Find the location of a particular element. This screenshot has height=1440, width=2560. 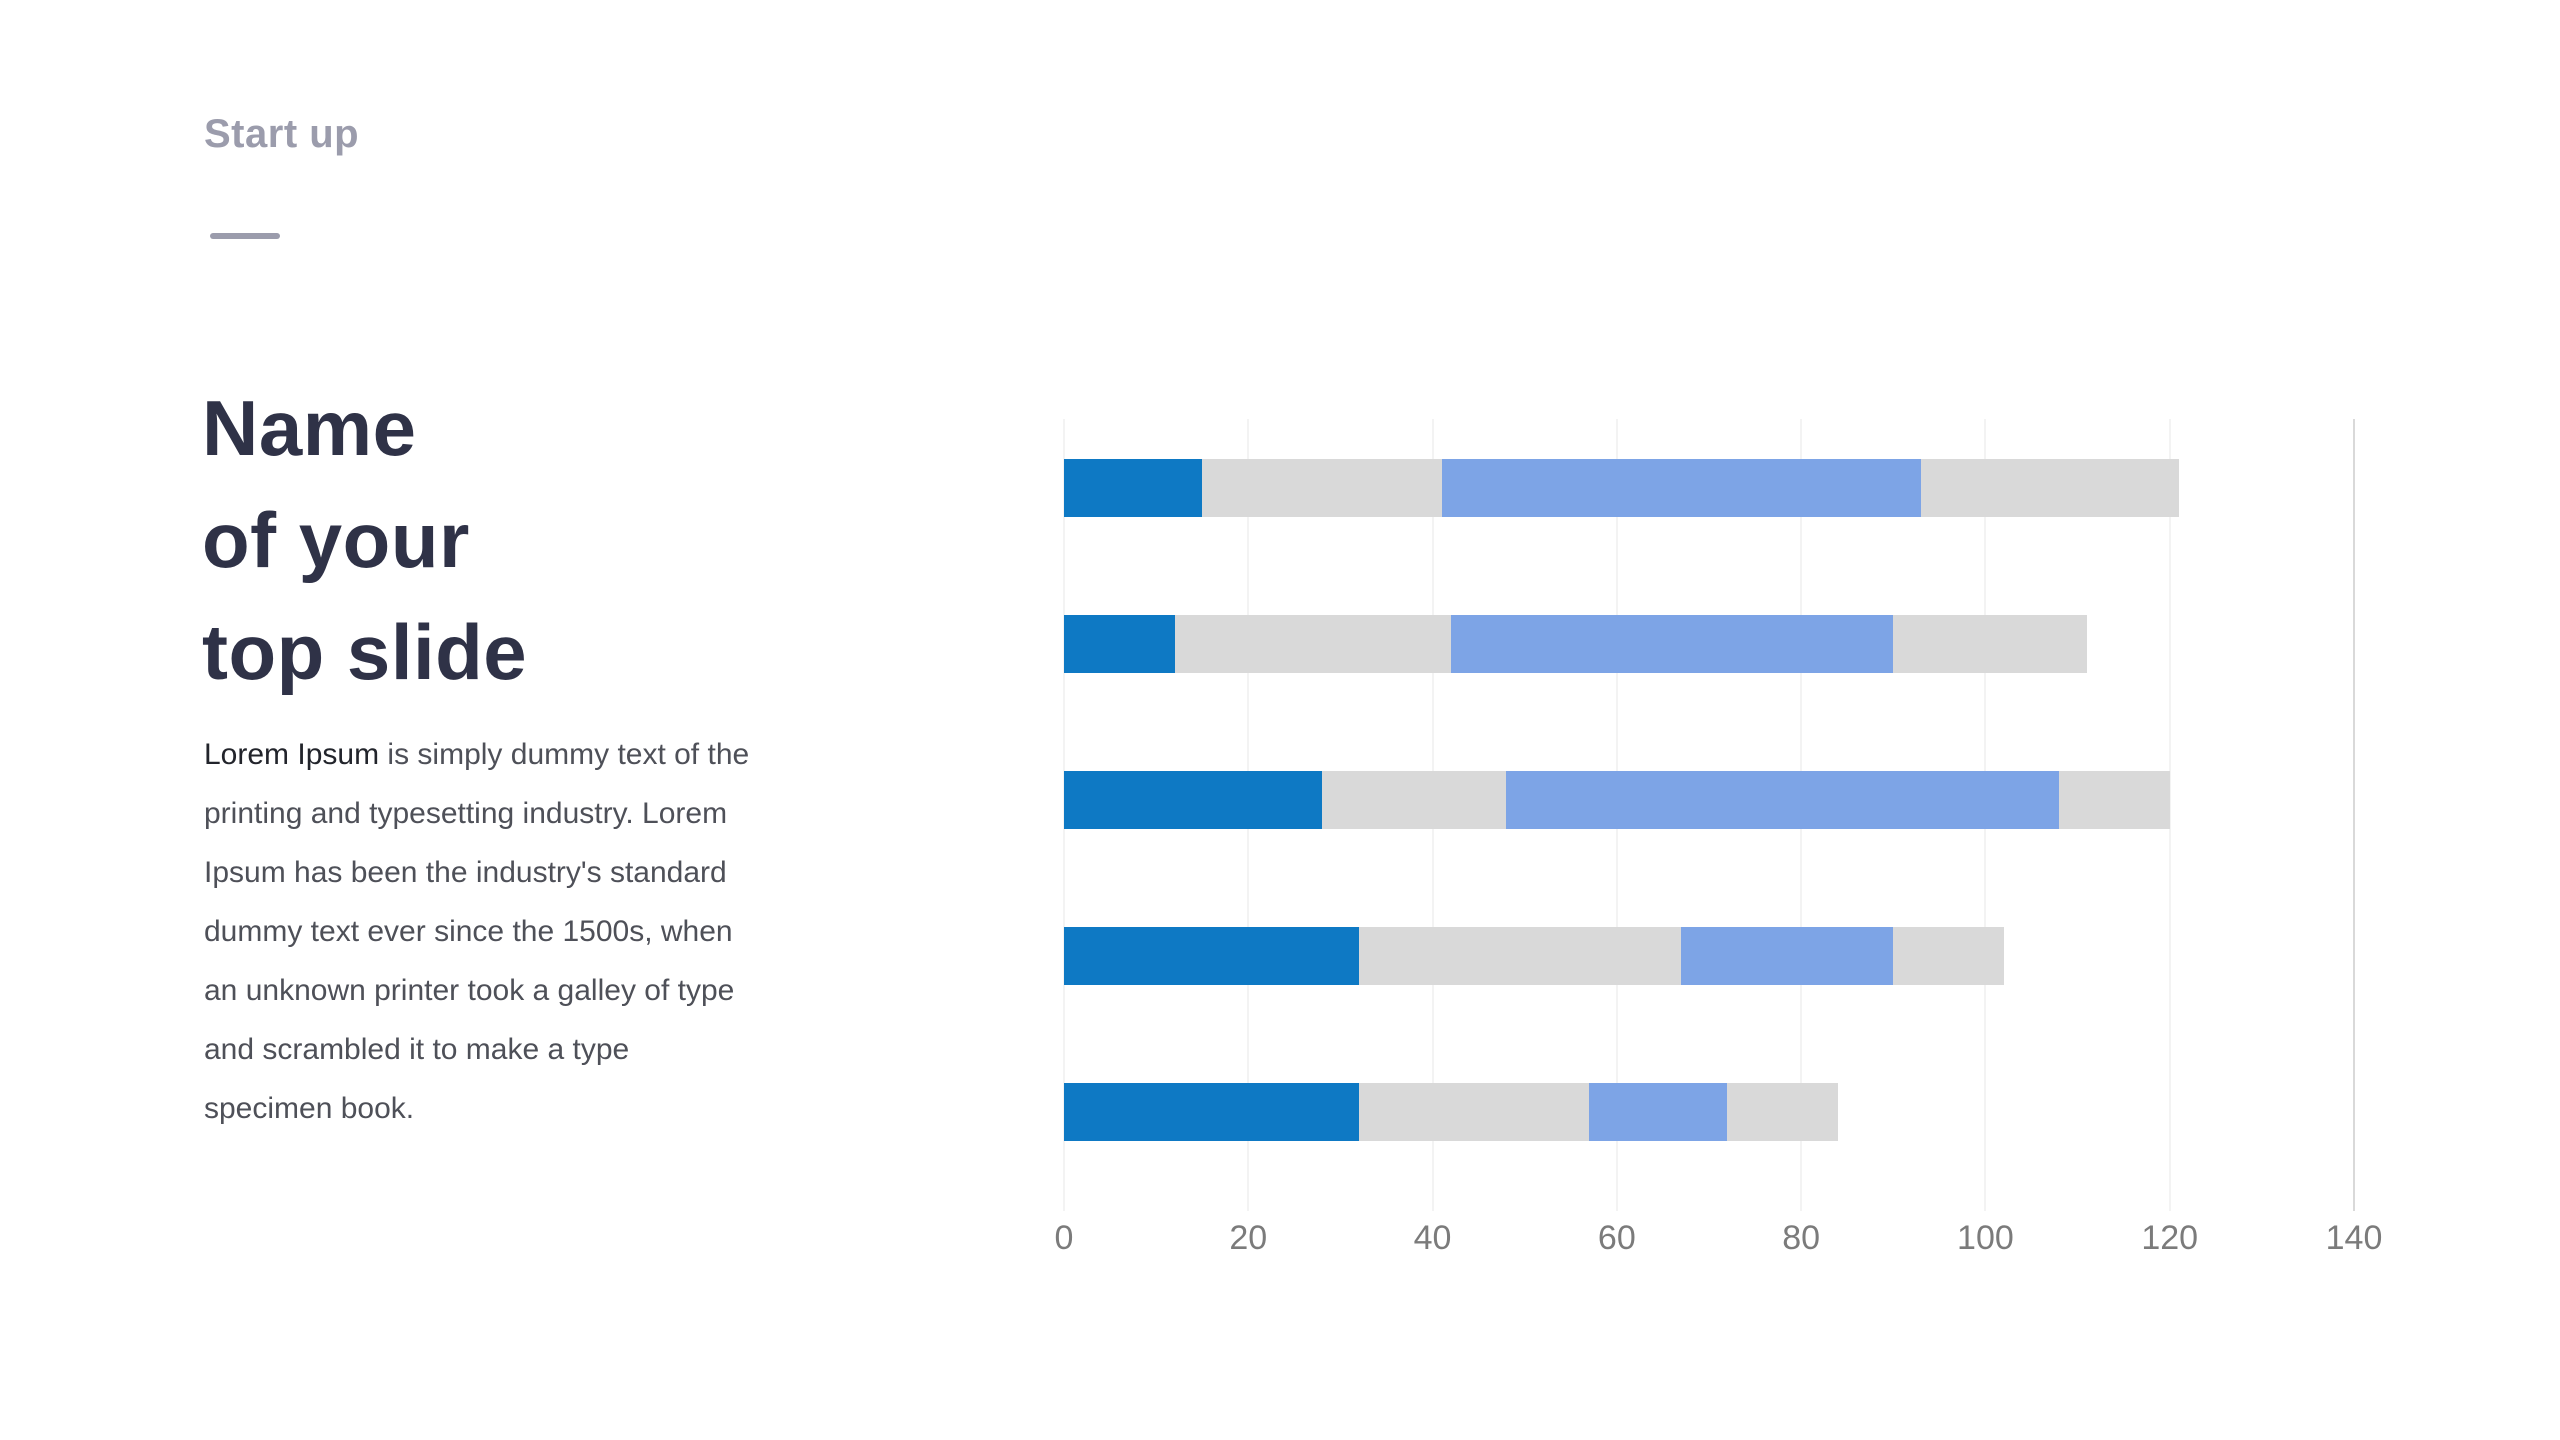

x-tick-label: 80 is located at coordinates (1801, 1238).